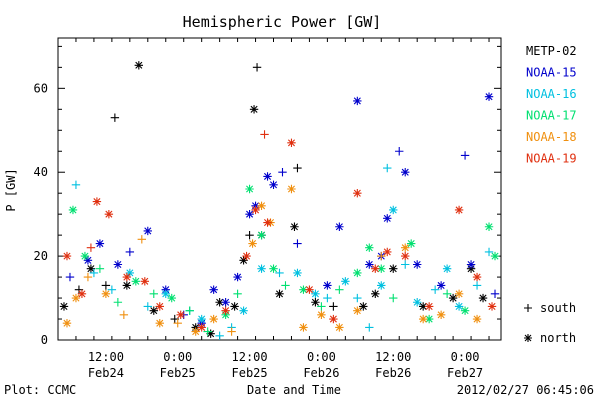 The height and width of the screenshot is (400, 600). Describe the element at coordinates (551, 51) in the screenshot. I see `legend-entry: METP-02` at that location.